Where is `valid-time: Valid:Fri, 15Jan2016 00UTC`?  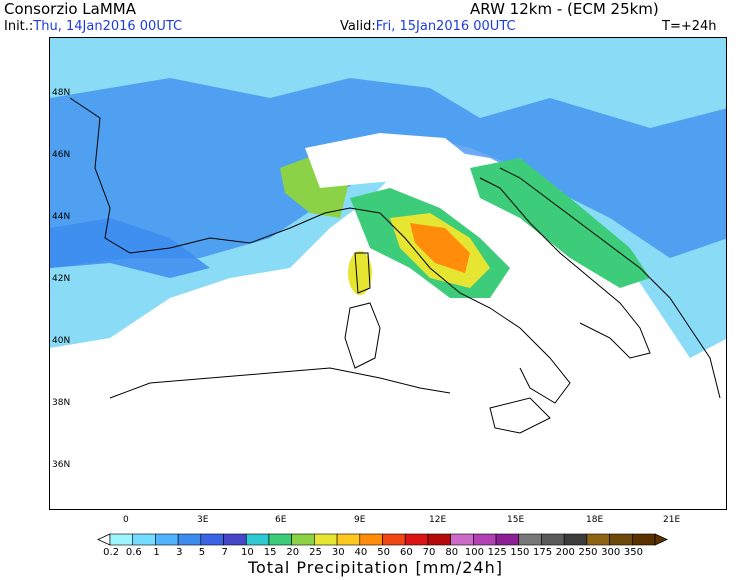 valid-time: Valid:Fri, 15Jan2016 00UTC is located at coordinates (428, 26).